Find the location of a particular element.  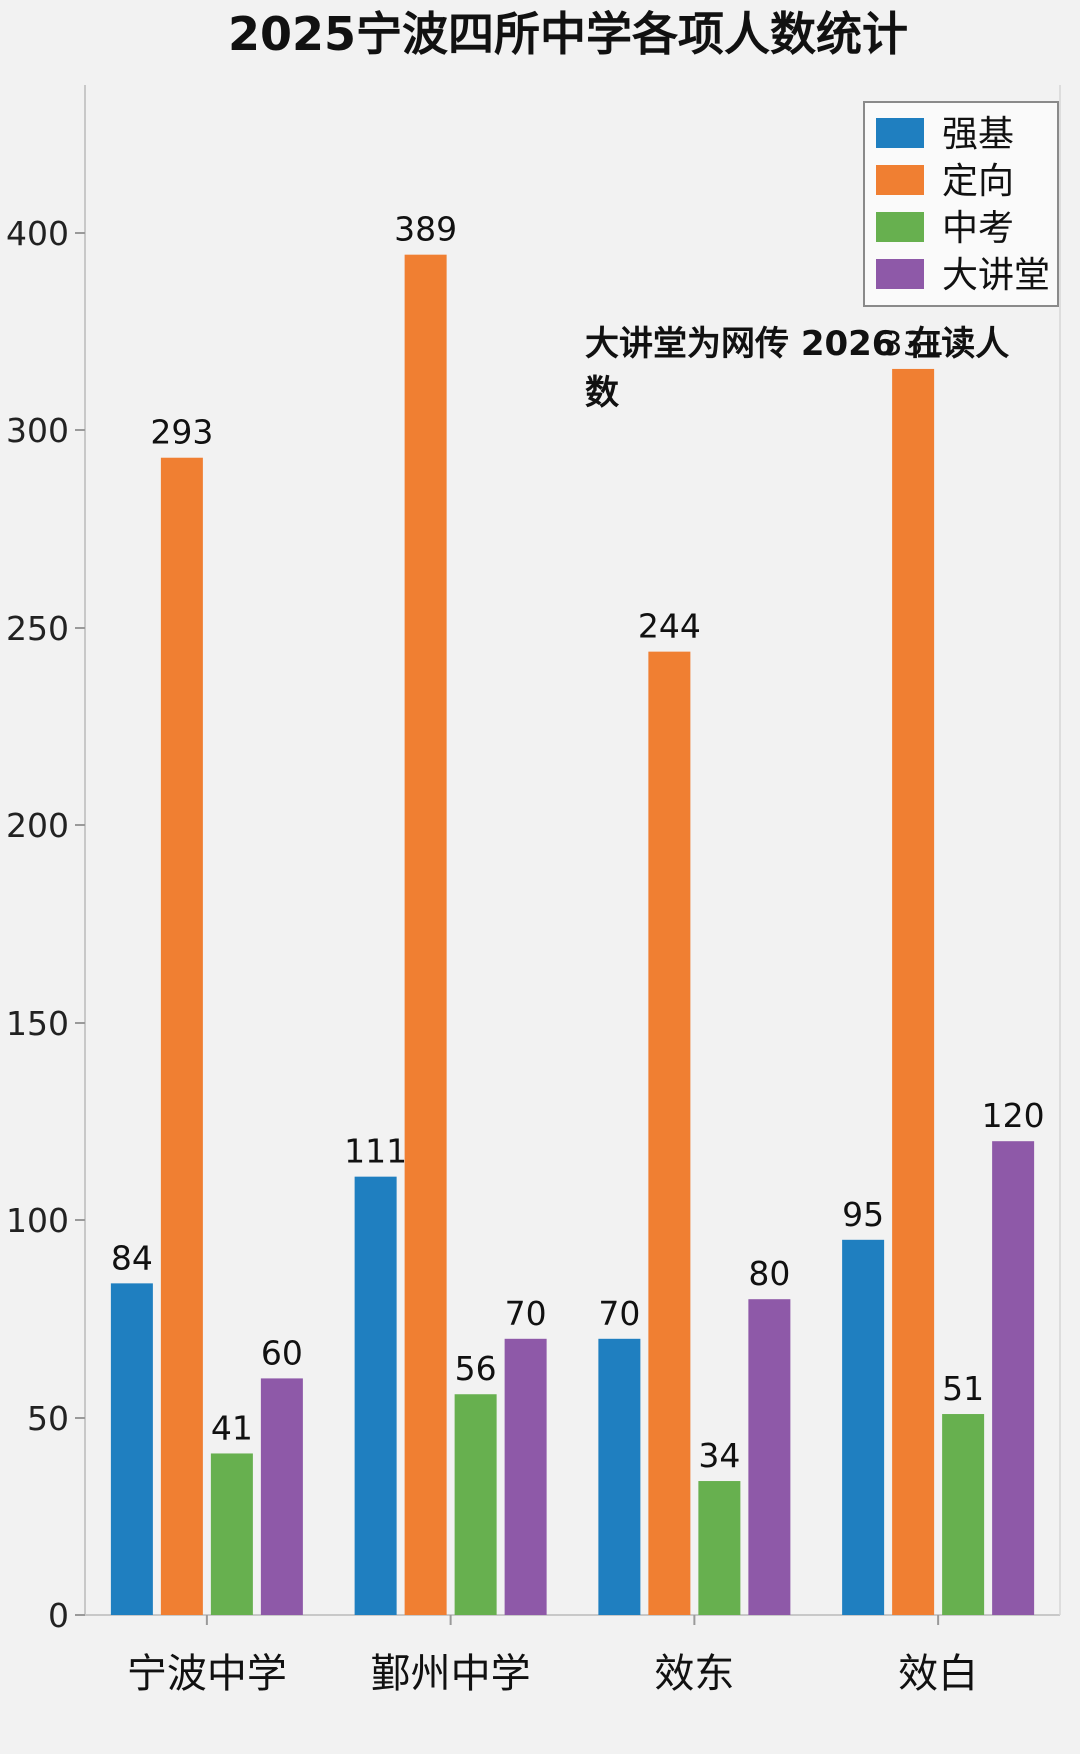

y-tick-label: 300 is located at coordinates (37, 430).